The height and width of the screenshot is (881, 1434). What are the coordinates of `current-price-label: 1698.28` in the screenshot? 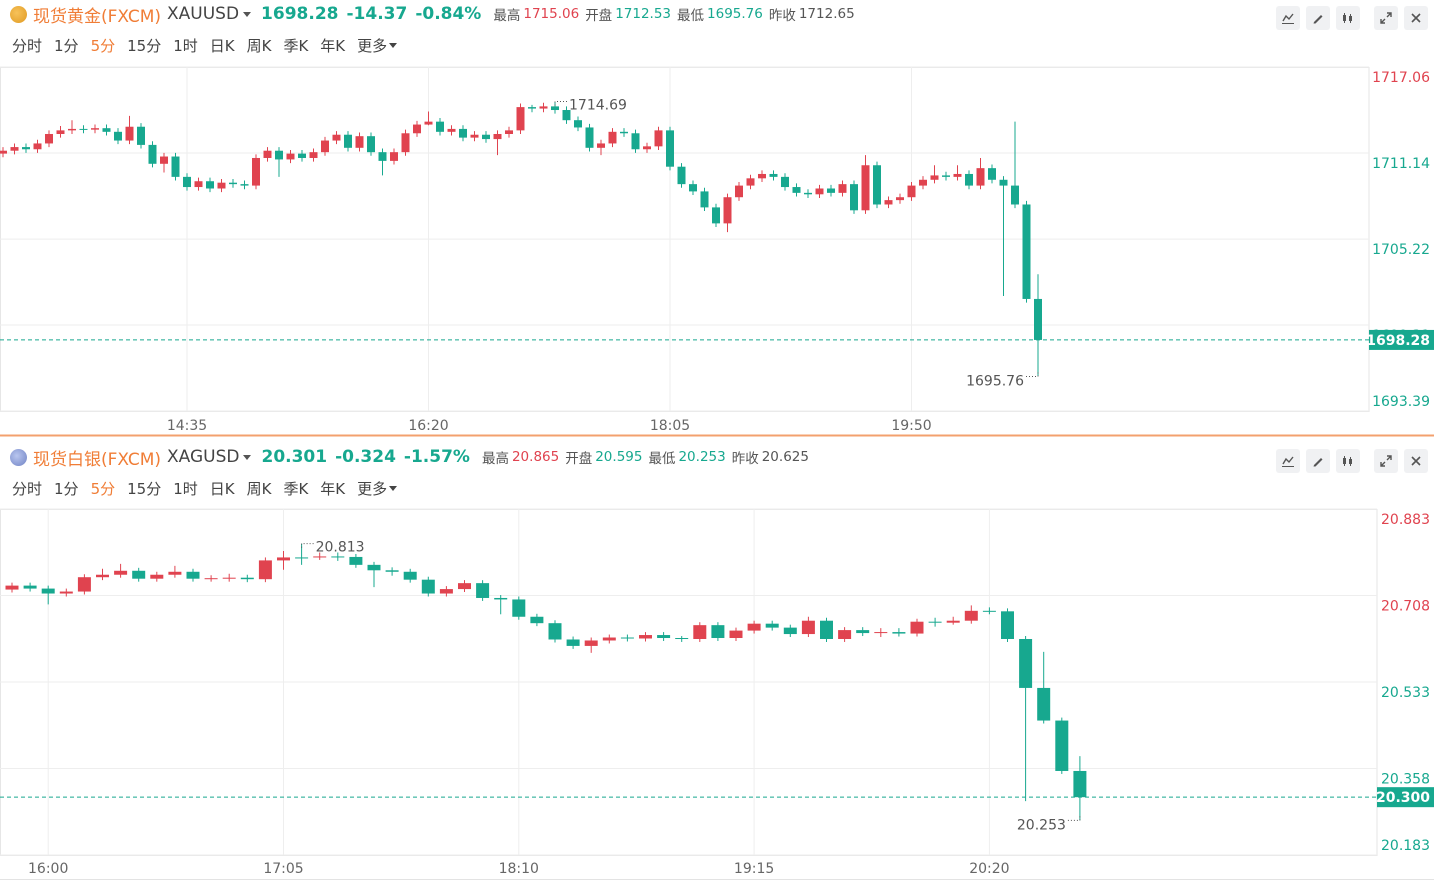 It's located at (1398, 341).